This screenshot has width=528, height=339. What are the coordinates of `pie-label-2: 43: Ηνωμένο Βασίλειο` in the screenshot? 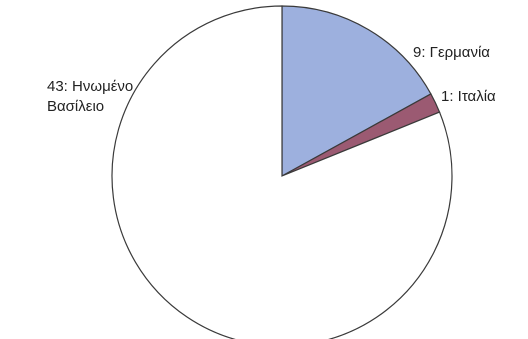 It's located at (90, 96).